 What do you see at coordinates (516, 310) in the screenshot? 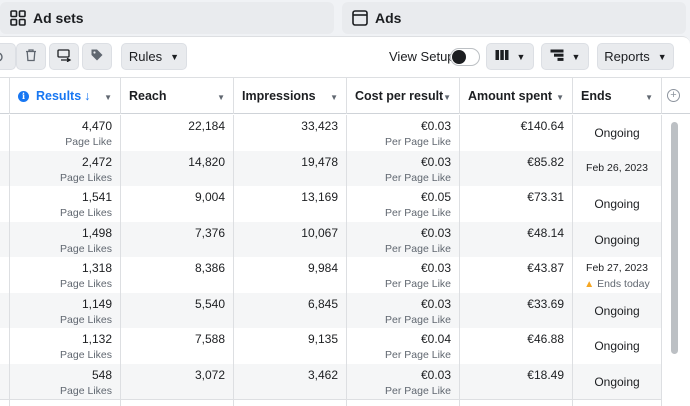
I see `amount-cell: €33.69` at bounding box center [516, 310].